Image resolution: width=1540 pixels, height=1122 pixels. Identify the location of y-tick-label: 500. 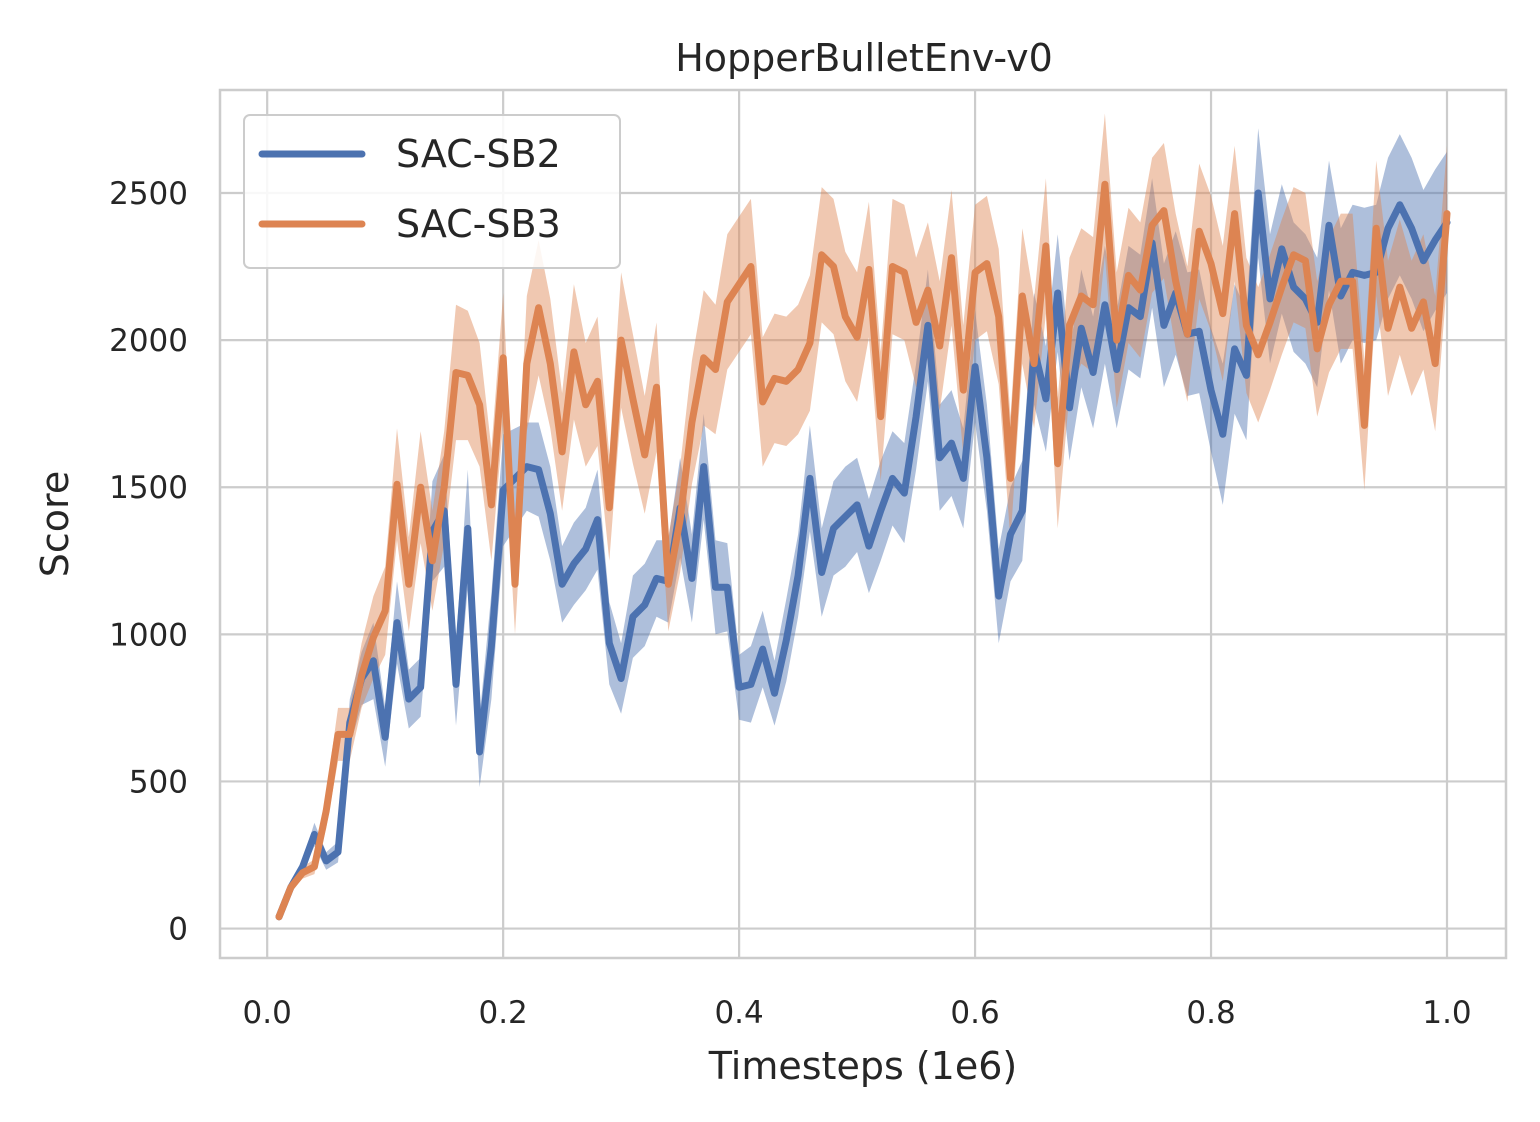
(158, 782).